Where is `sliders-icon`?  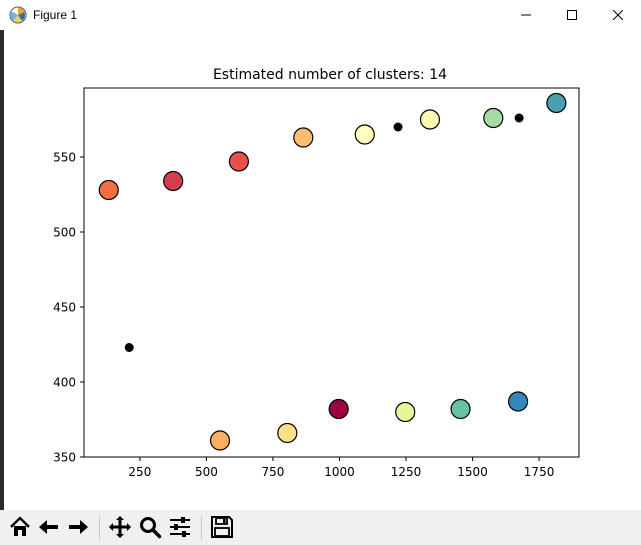 sliders-icon is located at coordinates (180, 527).